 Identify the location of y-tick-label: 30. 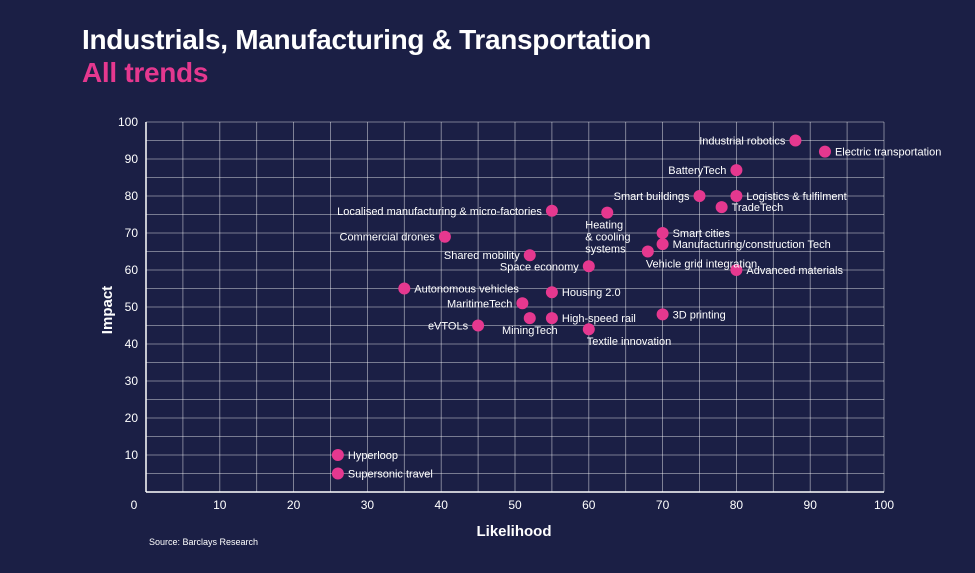
(132, 381).